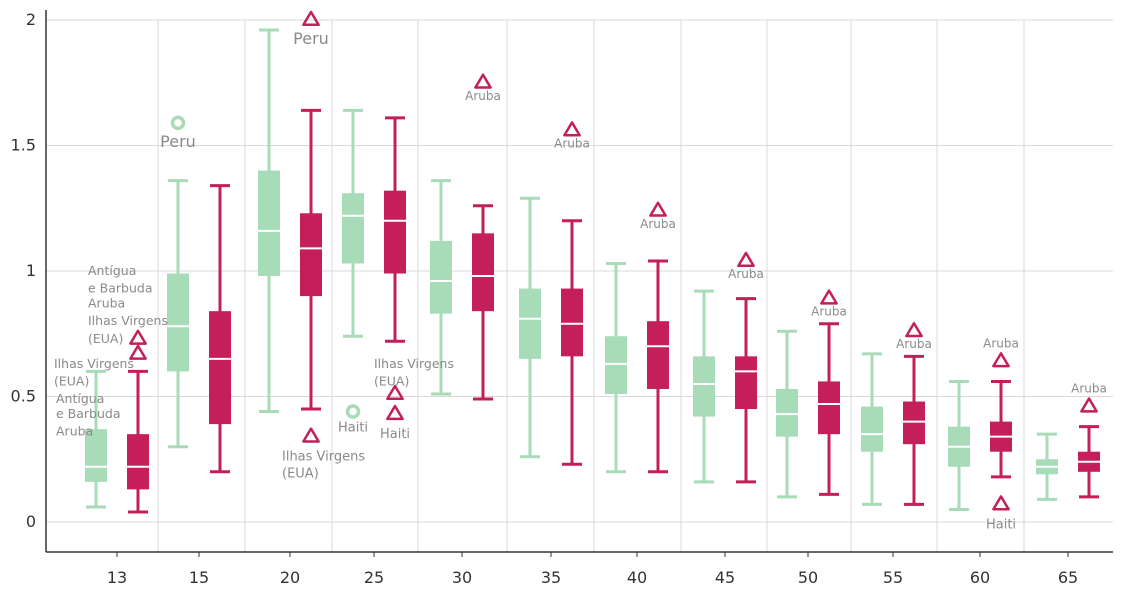 This screenshot has height=590, width=1128. What do you see at coordinates (31, 270) in the screenshot?
I see `y-tick-label: 1` at bounding box center [31, 270].